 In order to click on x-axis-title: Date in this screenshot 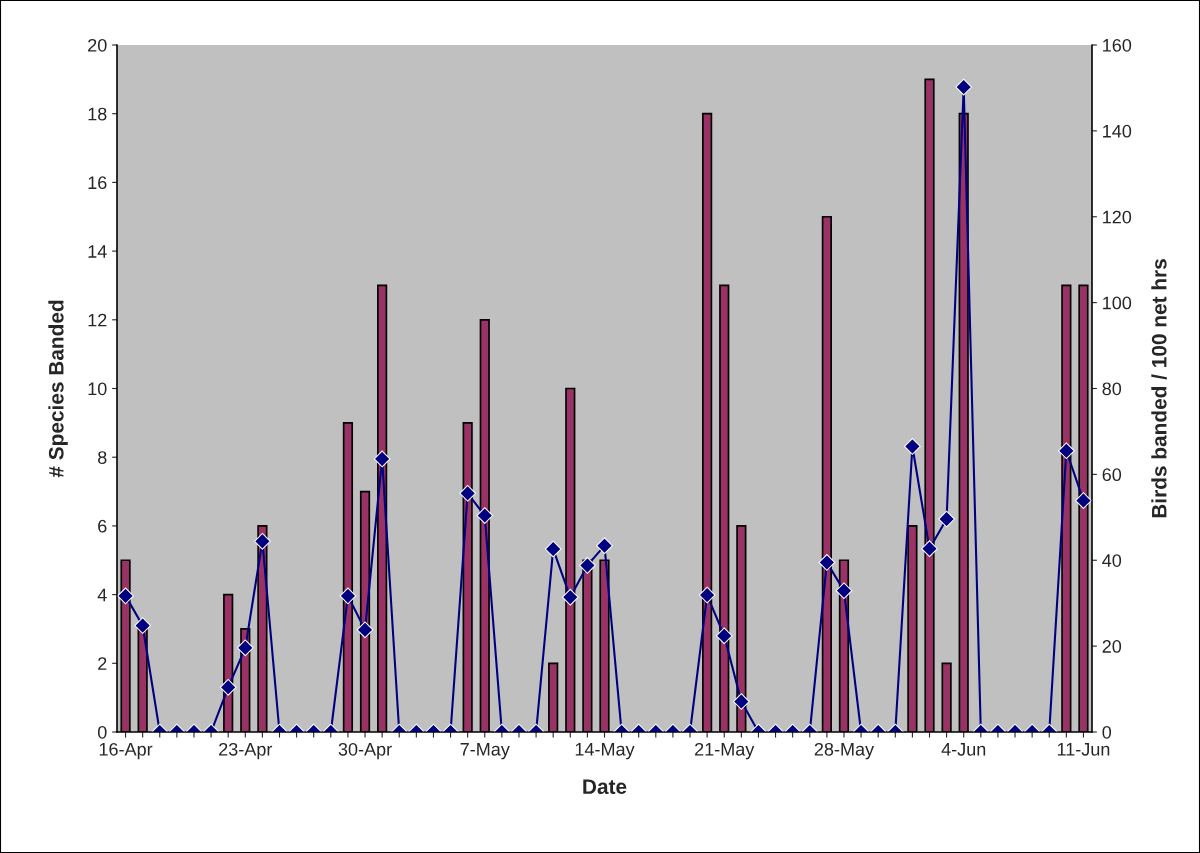, I will do `click(605, 786)`.